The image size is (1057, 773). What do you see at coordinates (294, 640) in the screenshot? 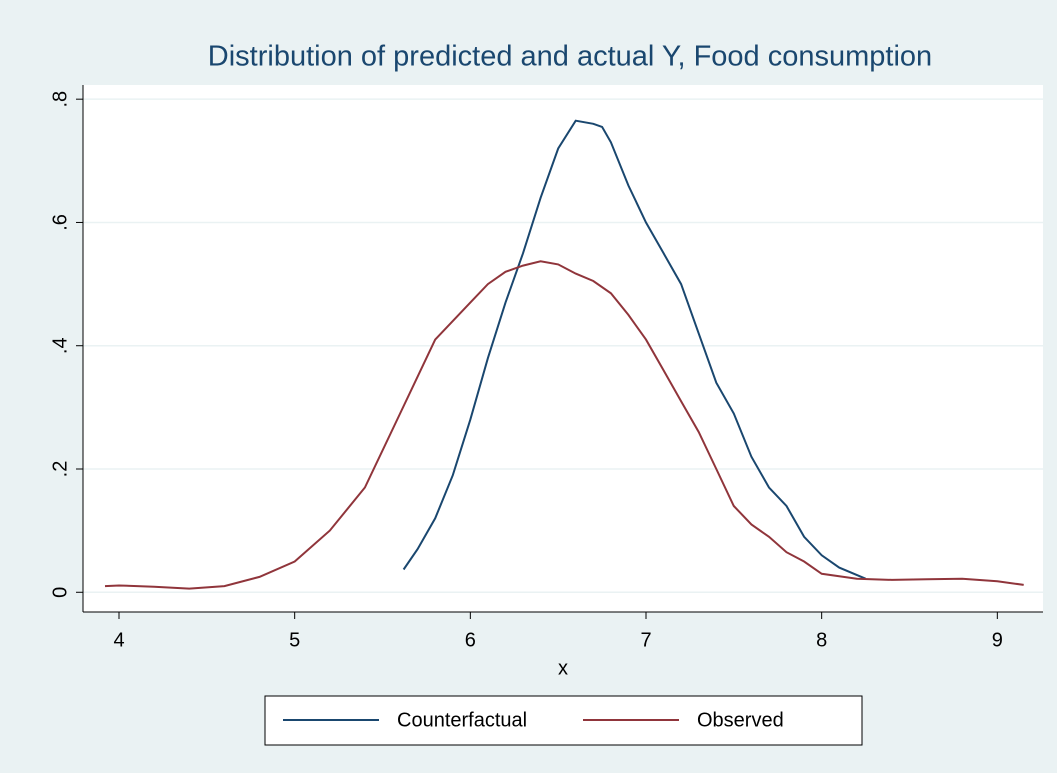
I see `x-tick-label: 5` at bounding box center [294, 640].